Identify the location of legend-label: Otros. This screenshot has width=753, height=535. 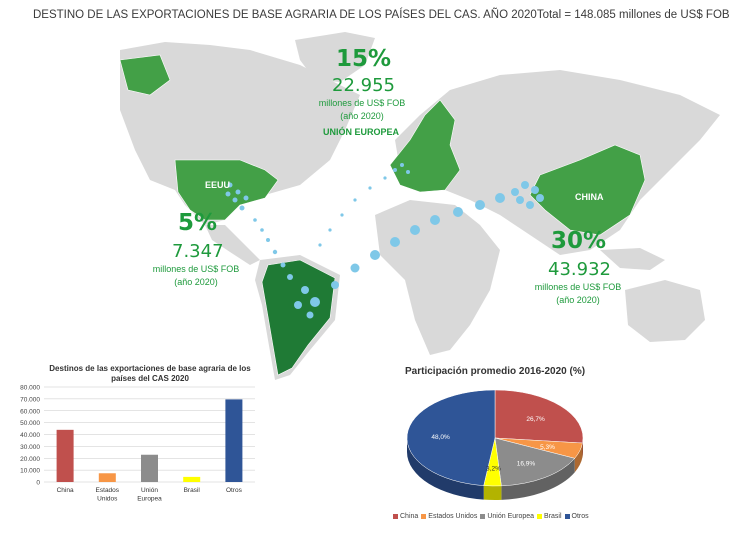
(580, 516).